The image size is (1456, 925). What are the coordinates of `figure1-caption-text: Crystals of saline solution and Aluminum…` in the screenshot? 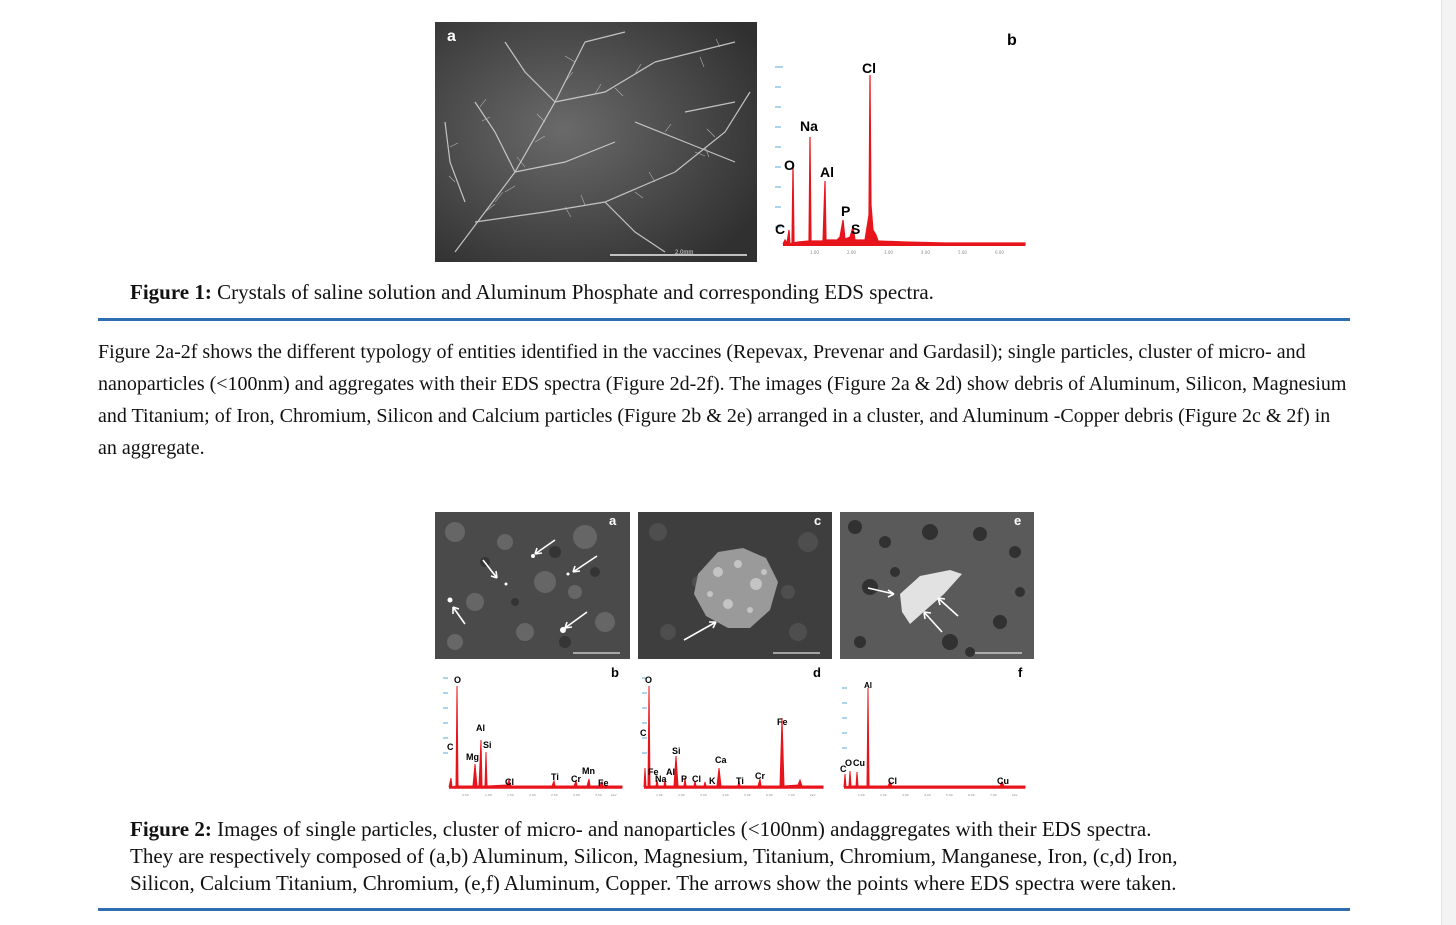 It's located at (572, 292).